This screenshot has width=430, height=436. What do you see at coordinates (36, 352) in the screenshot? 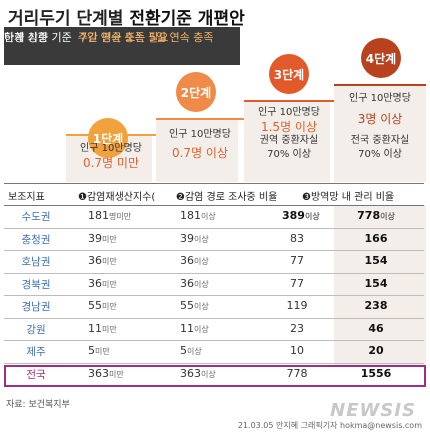
I see `region-name: 제주` at bounding box center [36, 352].